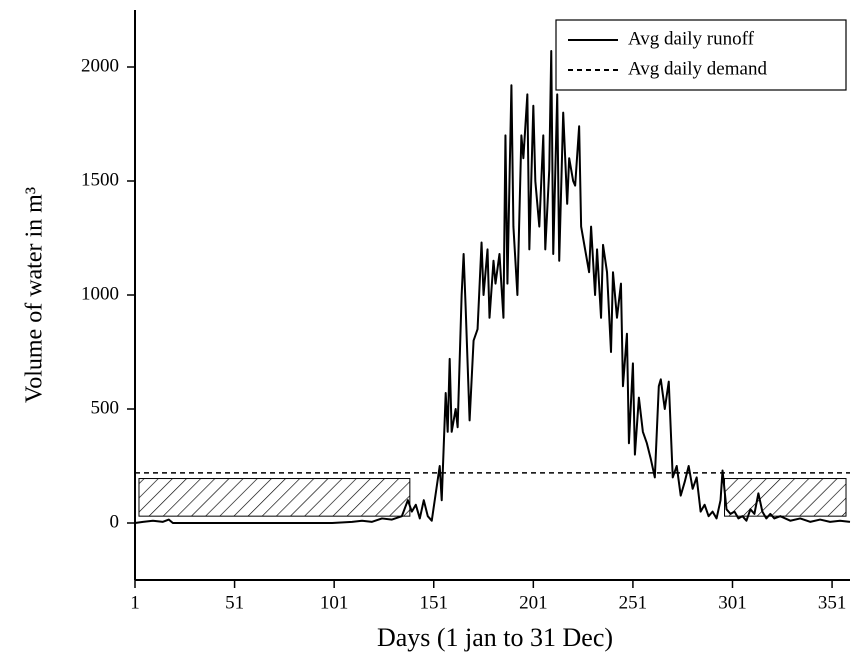 The image size is (865, 671). Describe the element at coordinates (115, 521) in the screenshot. I see `y-tick-label: 0` at that location.